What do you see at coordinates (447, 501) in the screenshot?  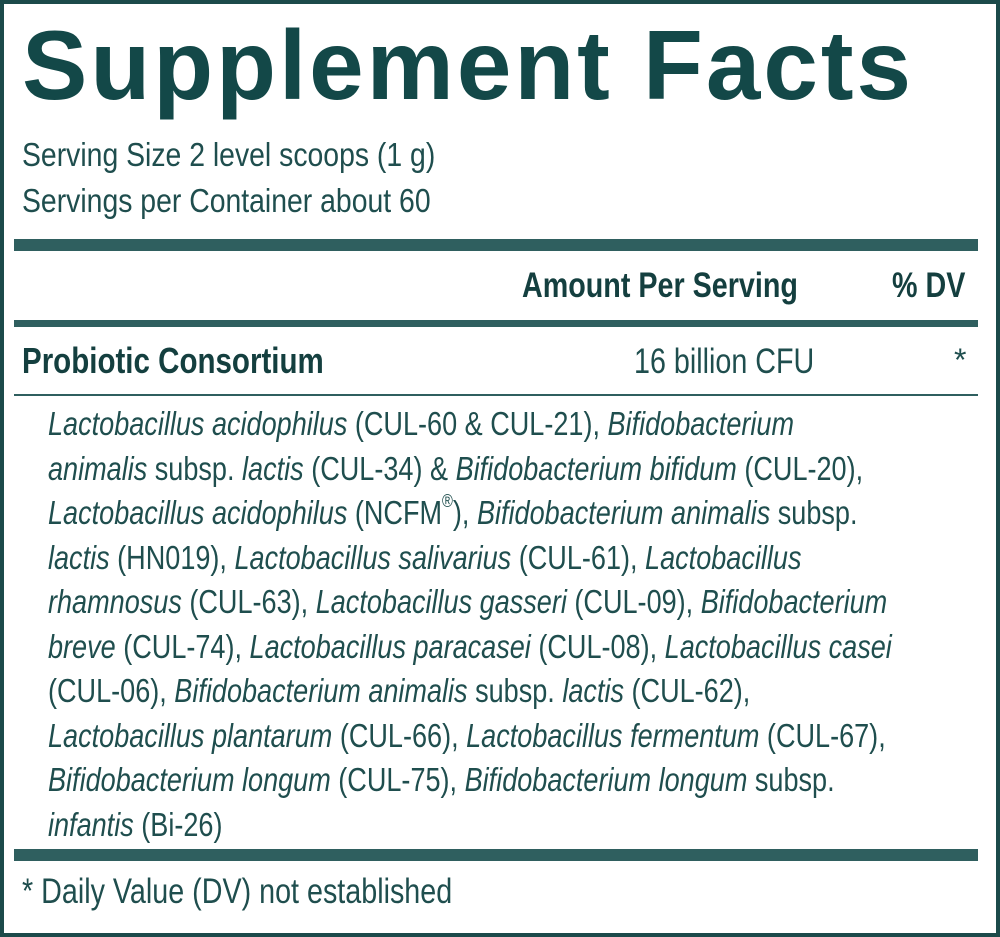 I see `registered-mark: ®` at bounding box center [447, 501].